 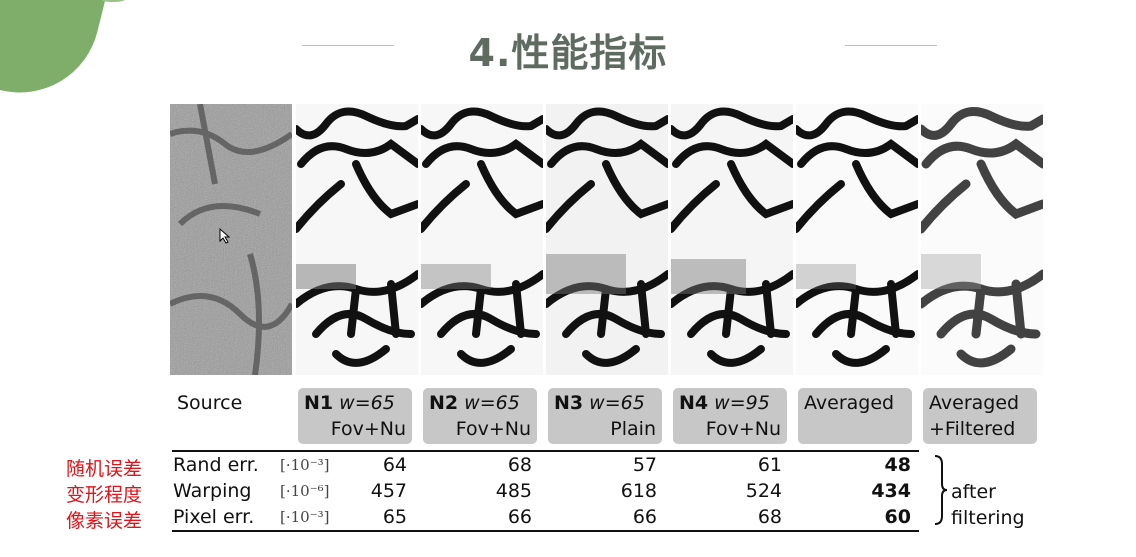 I want to click on source-image, so click(x=231, y=239).